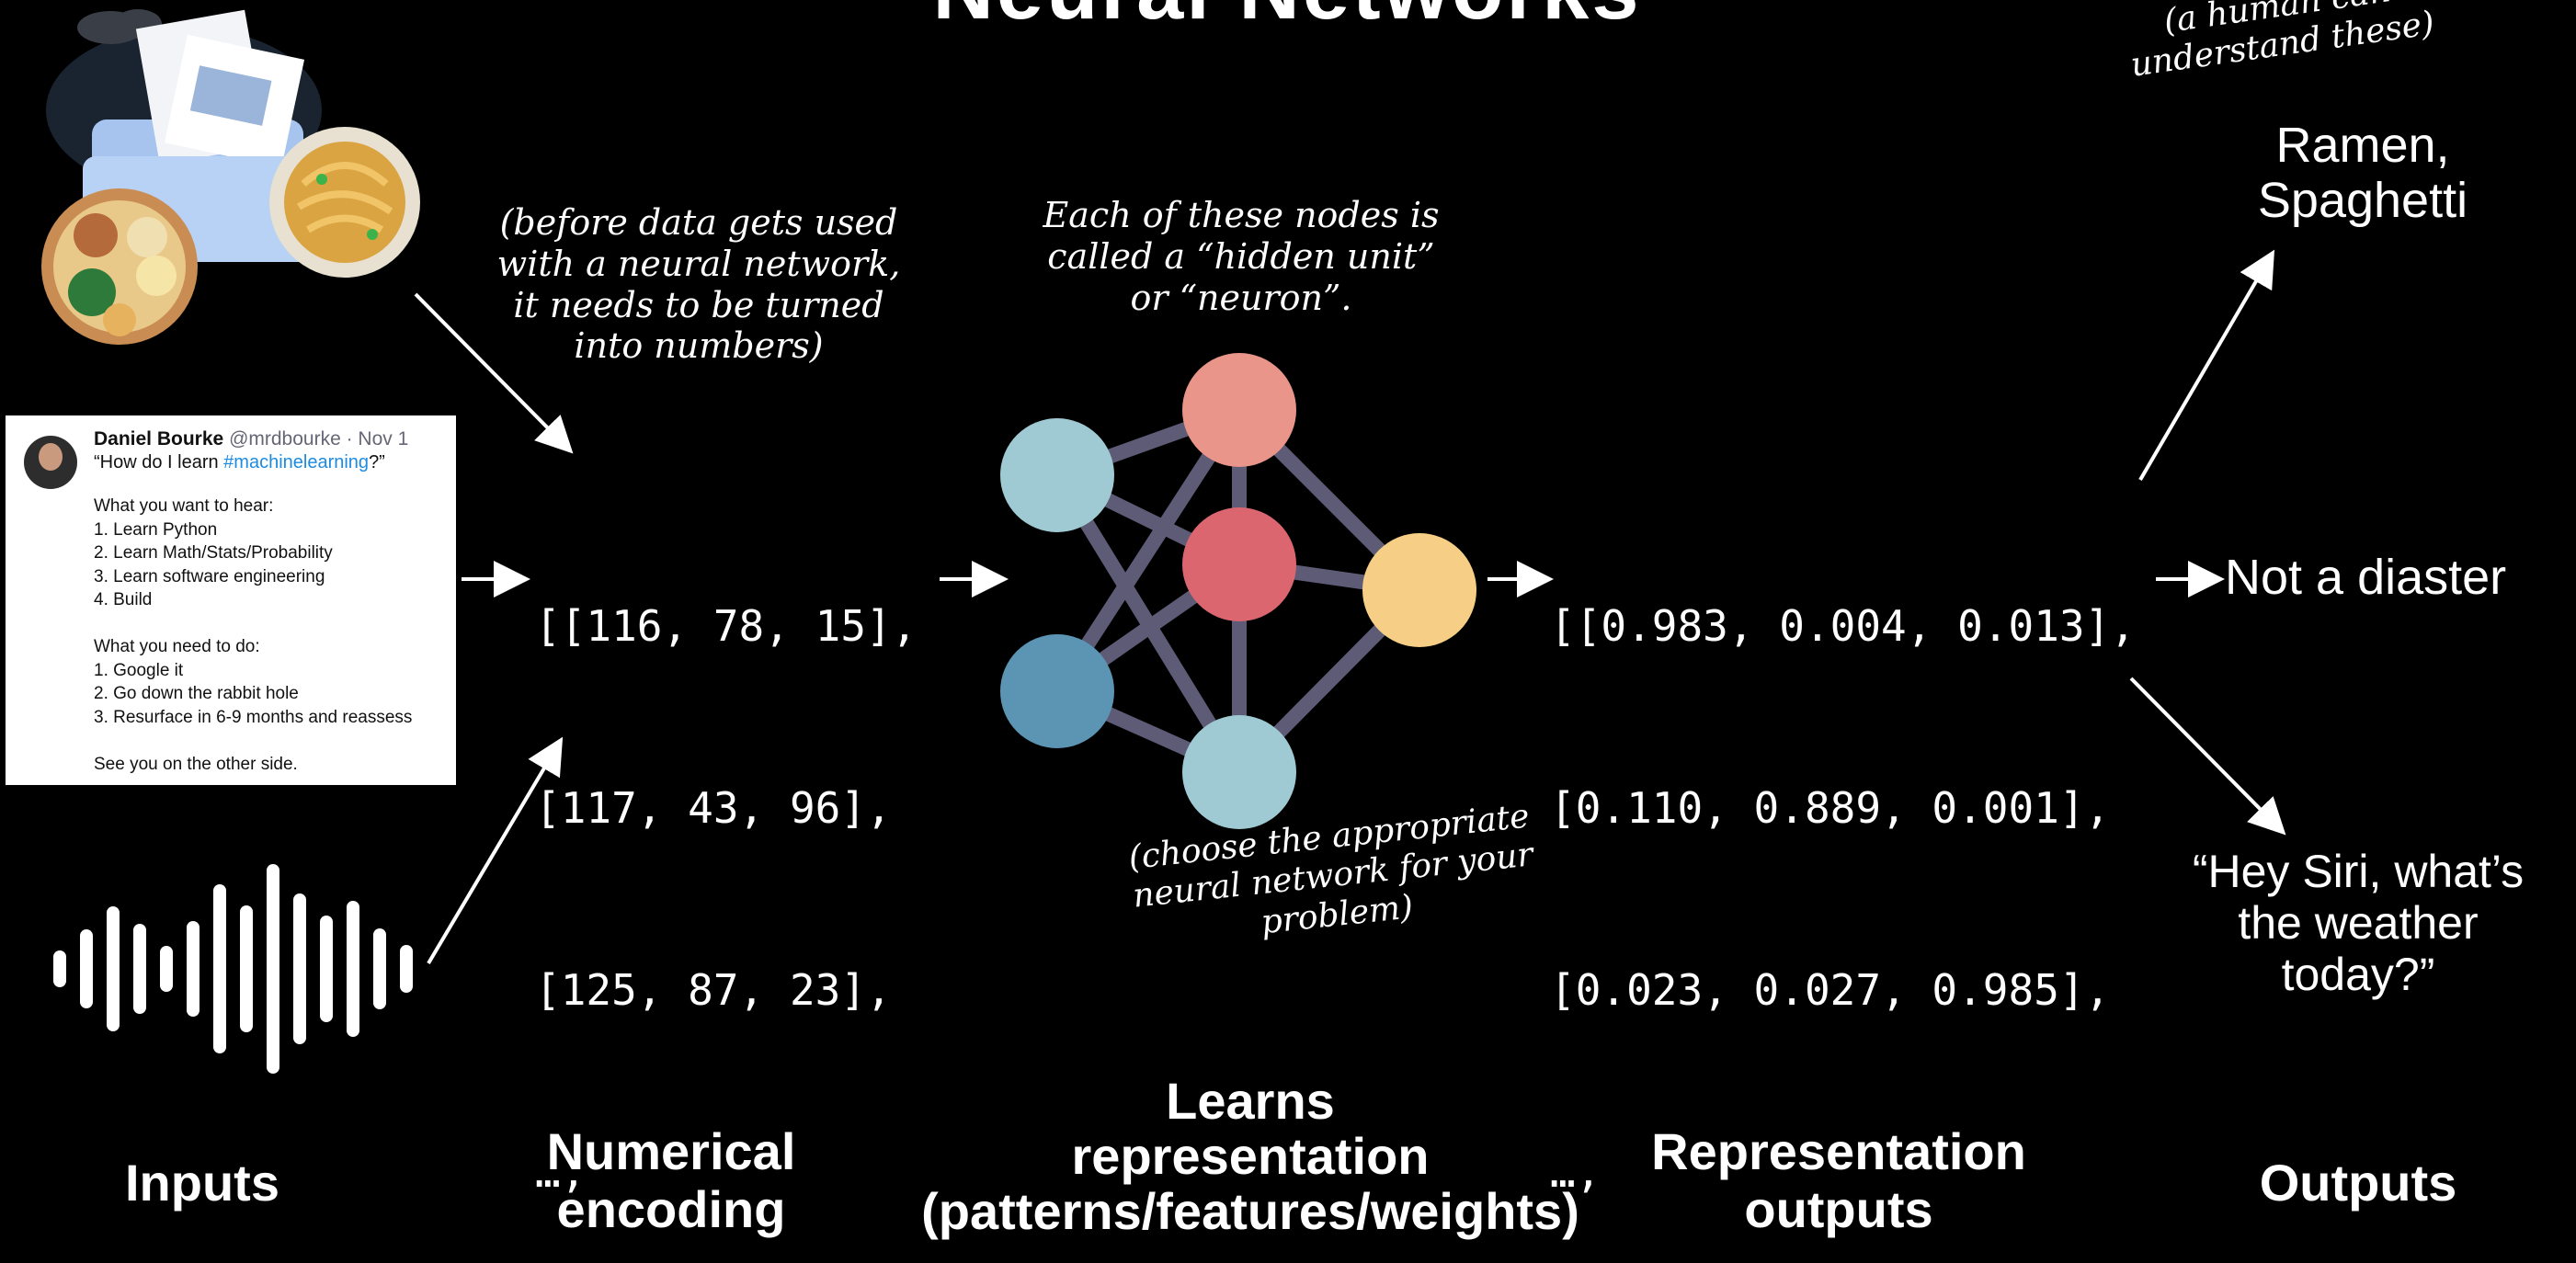 This screenshot has width=2576, height=1263. I want to click on tweet-author: Daniel Bourke, so click(159, 439).